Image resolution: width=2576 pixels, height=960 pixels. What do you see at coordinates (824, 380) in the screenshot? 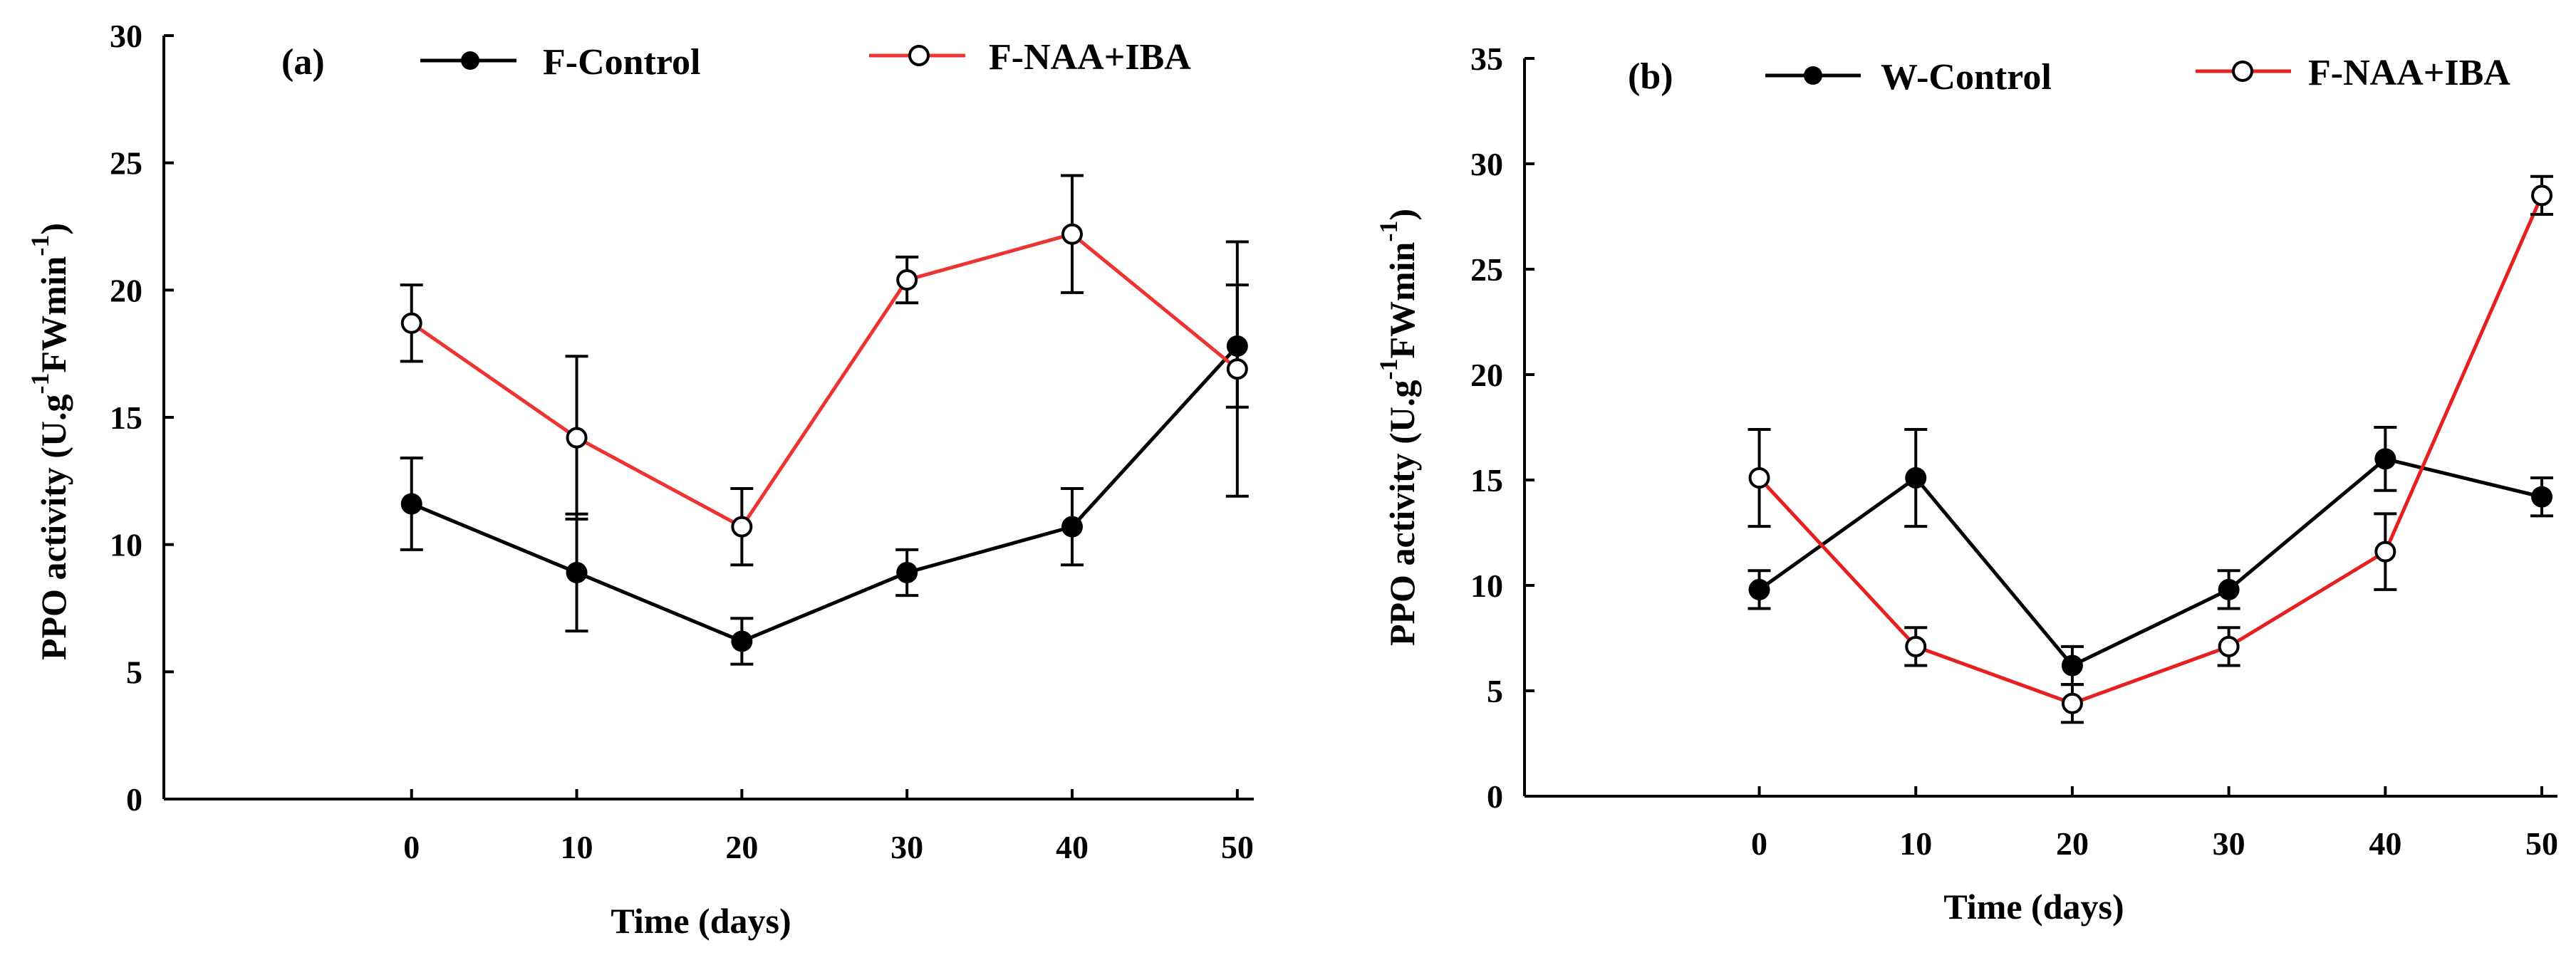
I see `series-line-f-naa-iba` at bounding box center [824, 380].